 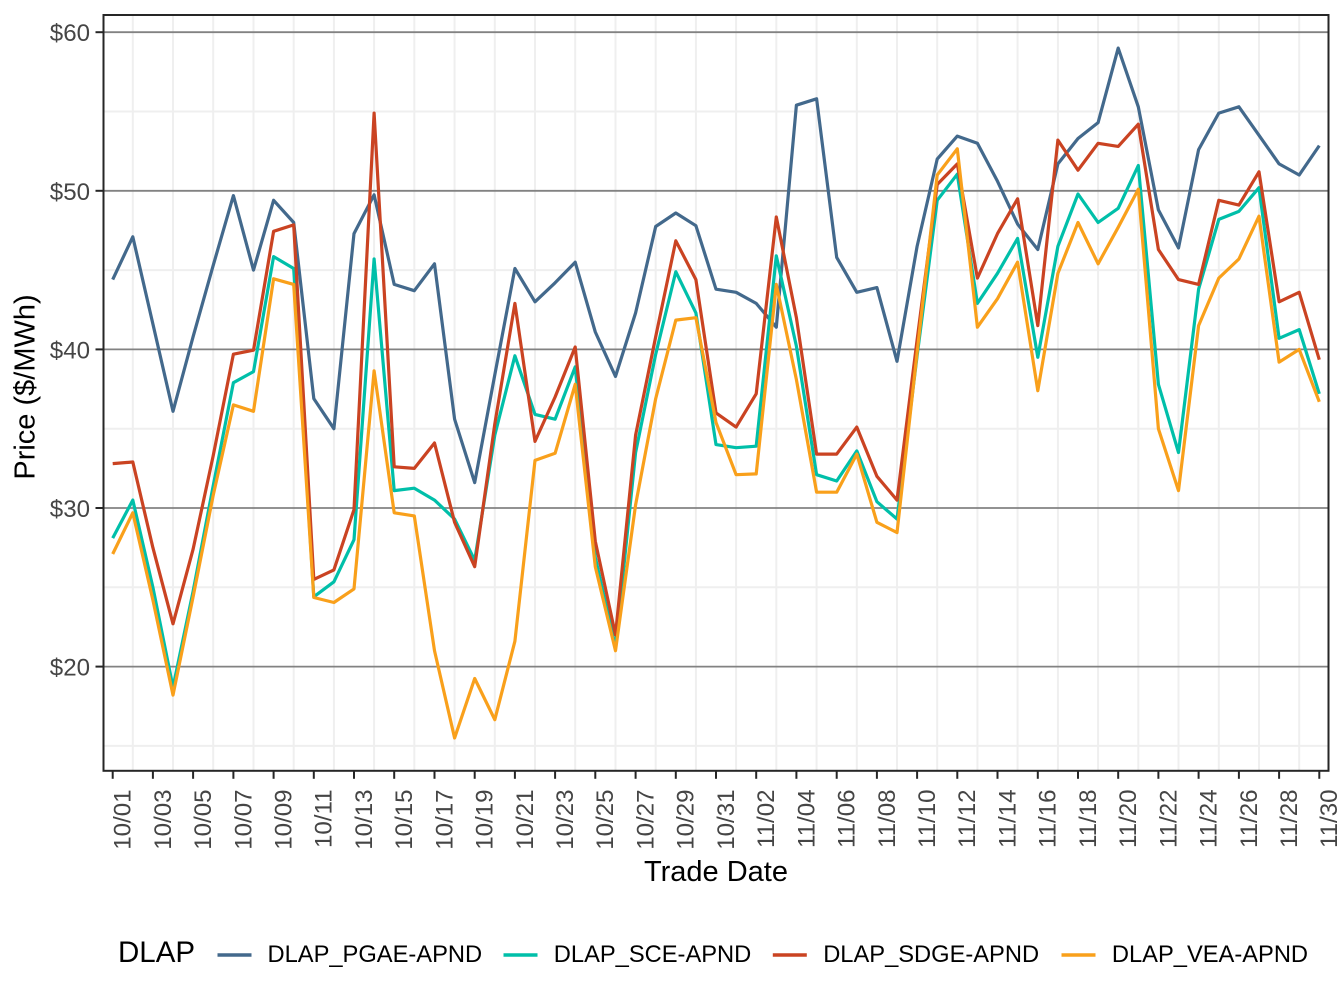 What do you see at coordinates (716, 872) in the screenshot?
I see `svg-text: Trade Date` at bounding box center [716, 872].